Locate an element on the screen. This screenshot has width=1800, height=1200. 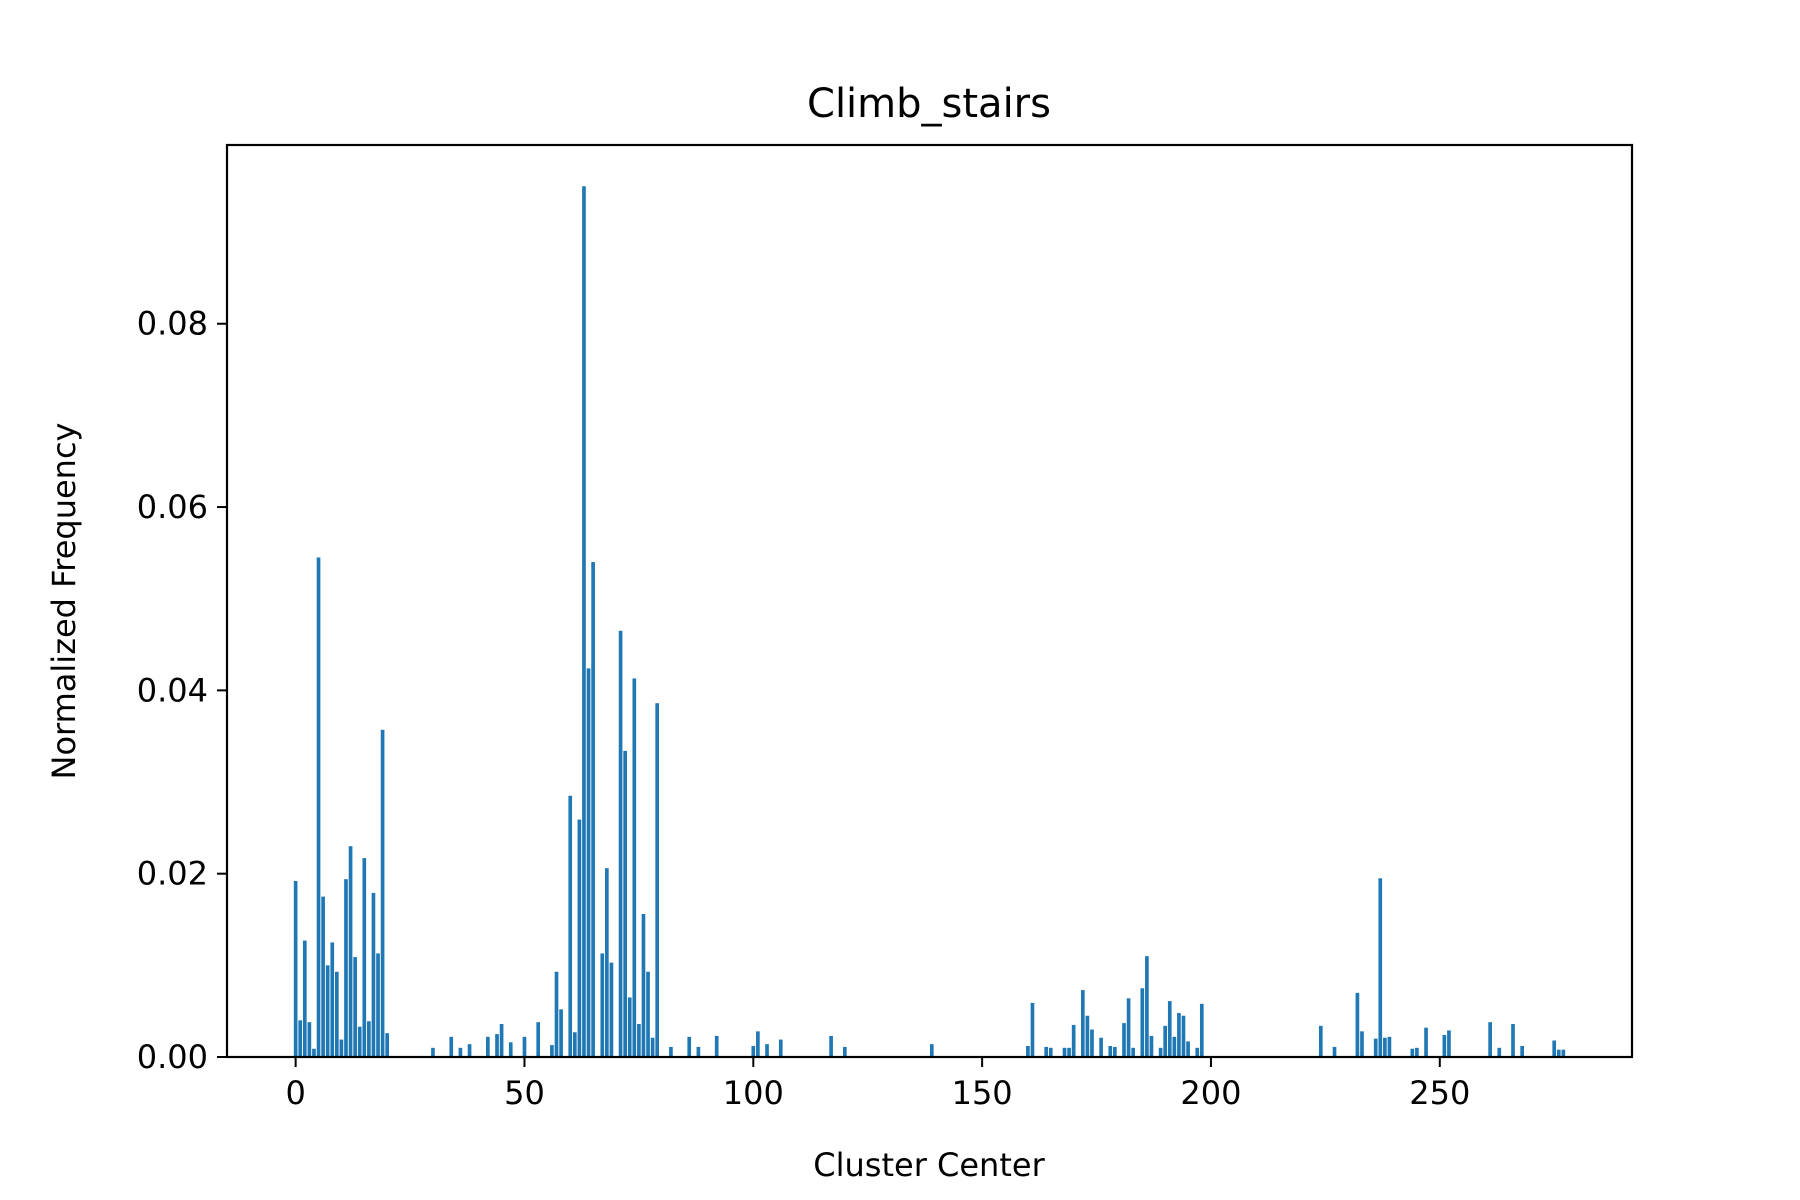
chart-title: Climb_stairs is located at coordinates (929, 104).